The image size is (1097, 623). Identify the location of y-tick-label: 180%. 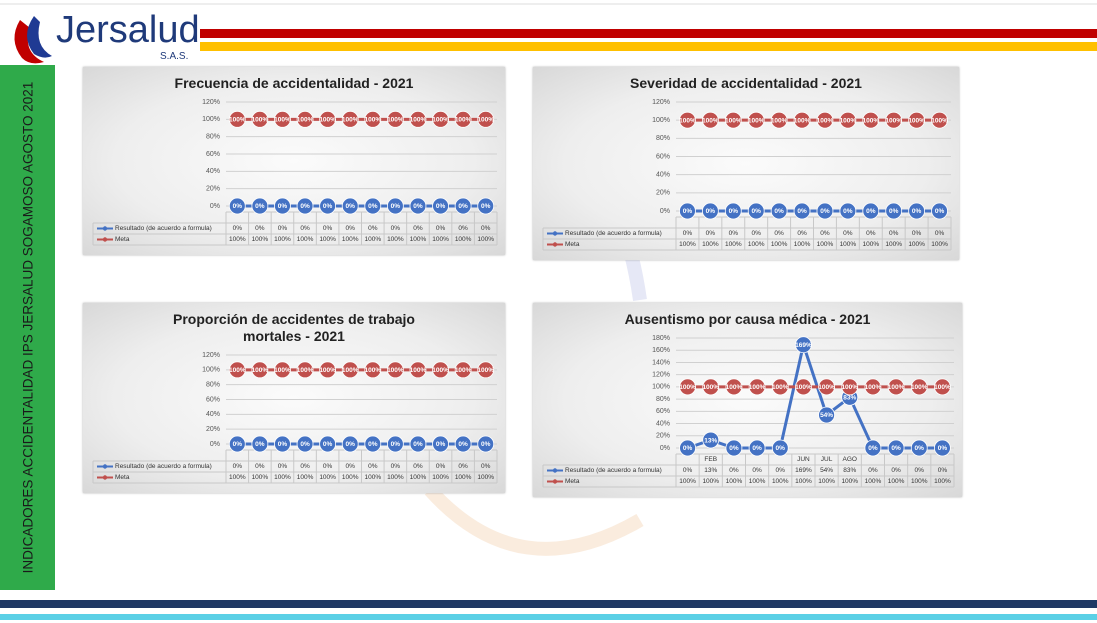
(661, 338).